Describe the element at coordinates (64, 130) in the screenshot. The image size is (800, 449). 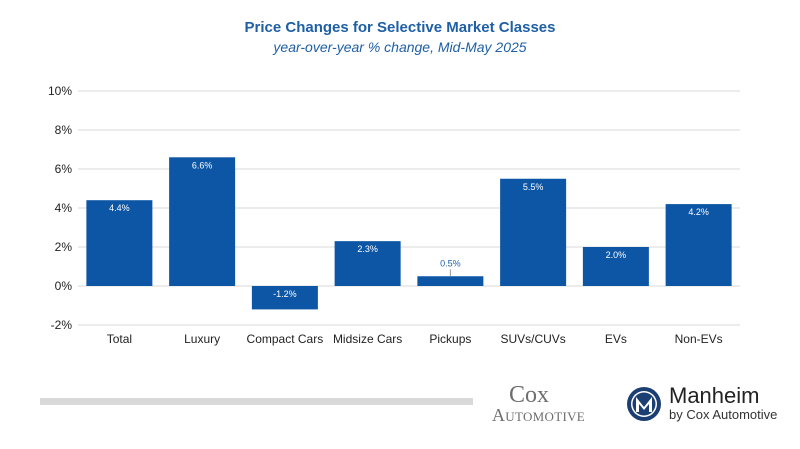
I see `y-tick-label: 8%` at that location.